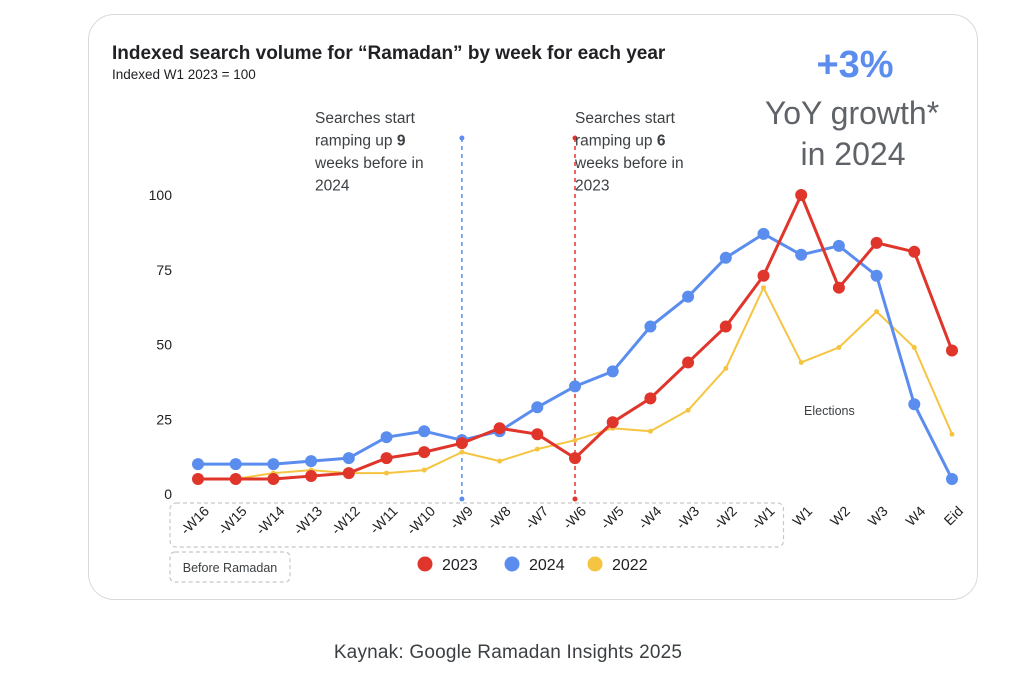 Image resolution: width=1016 pixels, height=692 pixels. What do you see at coordinates (547, 565) in the screenshot?
I see `legend-label-2024: 2024` at bounding box center [547, 565].